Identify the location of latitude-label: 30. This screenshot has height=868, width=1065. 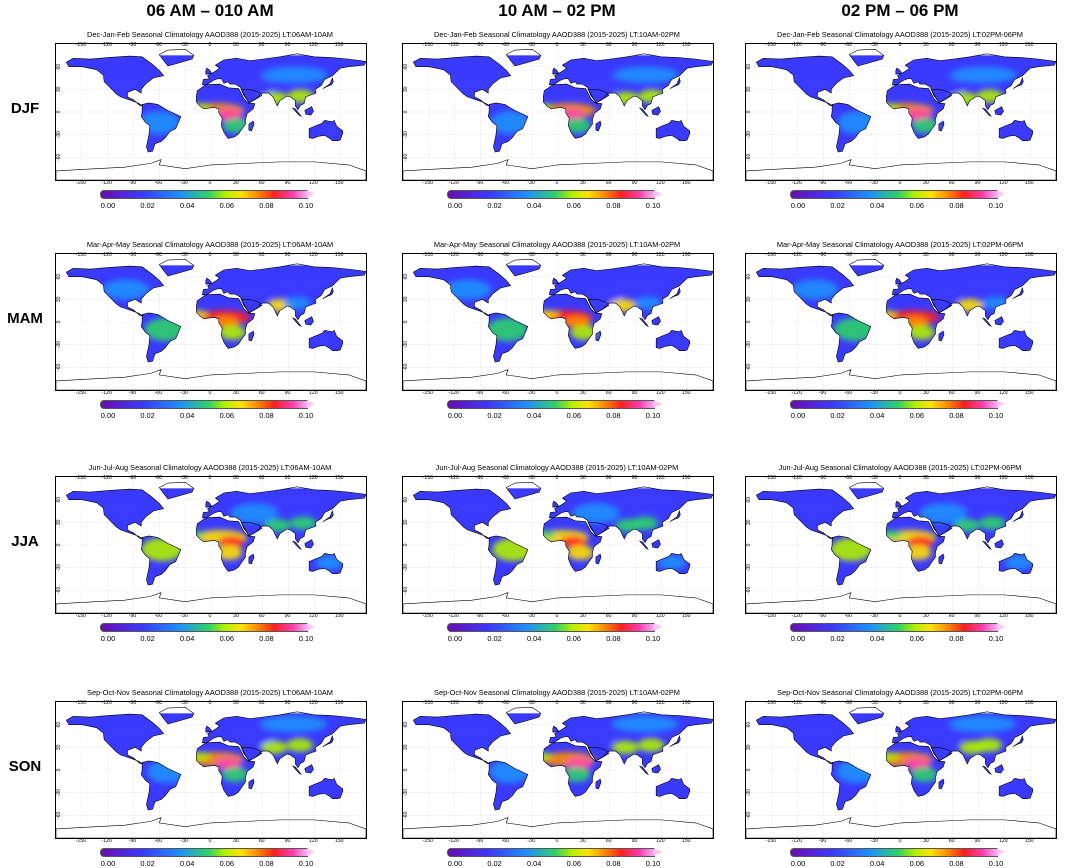
(406, 747).